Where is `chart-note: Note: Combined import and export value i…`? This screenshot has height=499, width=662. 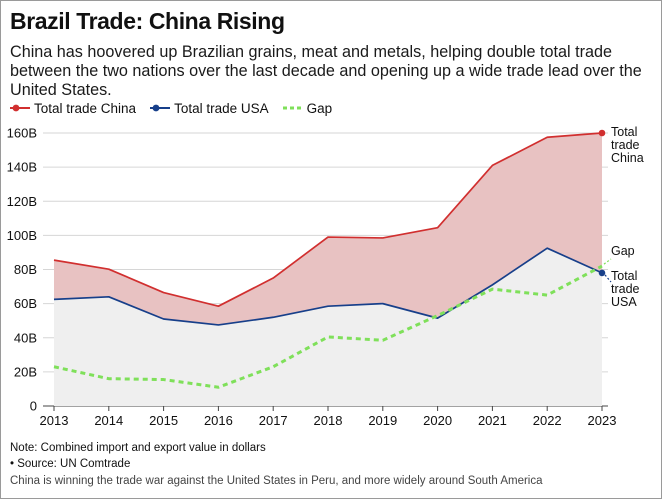
chart-note: Note: Combined import and export value i… is located at coordinates (138, 448).